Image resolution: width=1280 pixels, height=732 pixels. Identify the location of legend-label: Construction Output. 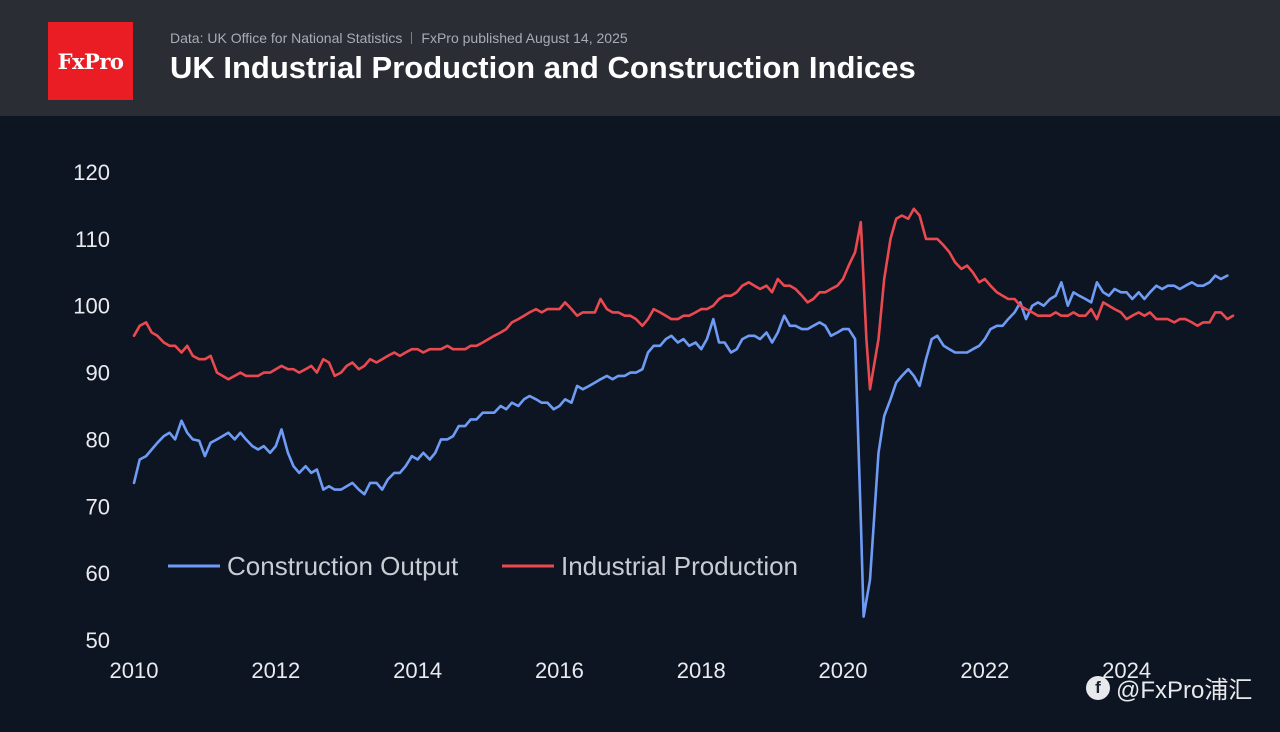
(343, 566).